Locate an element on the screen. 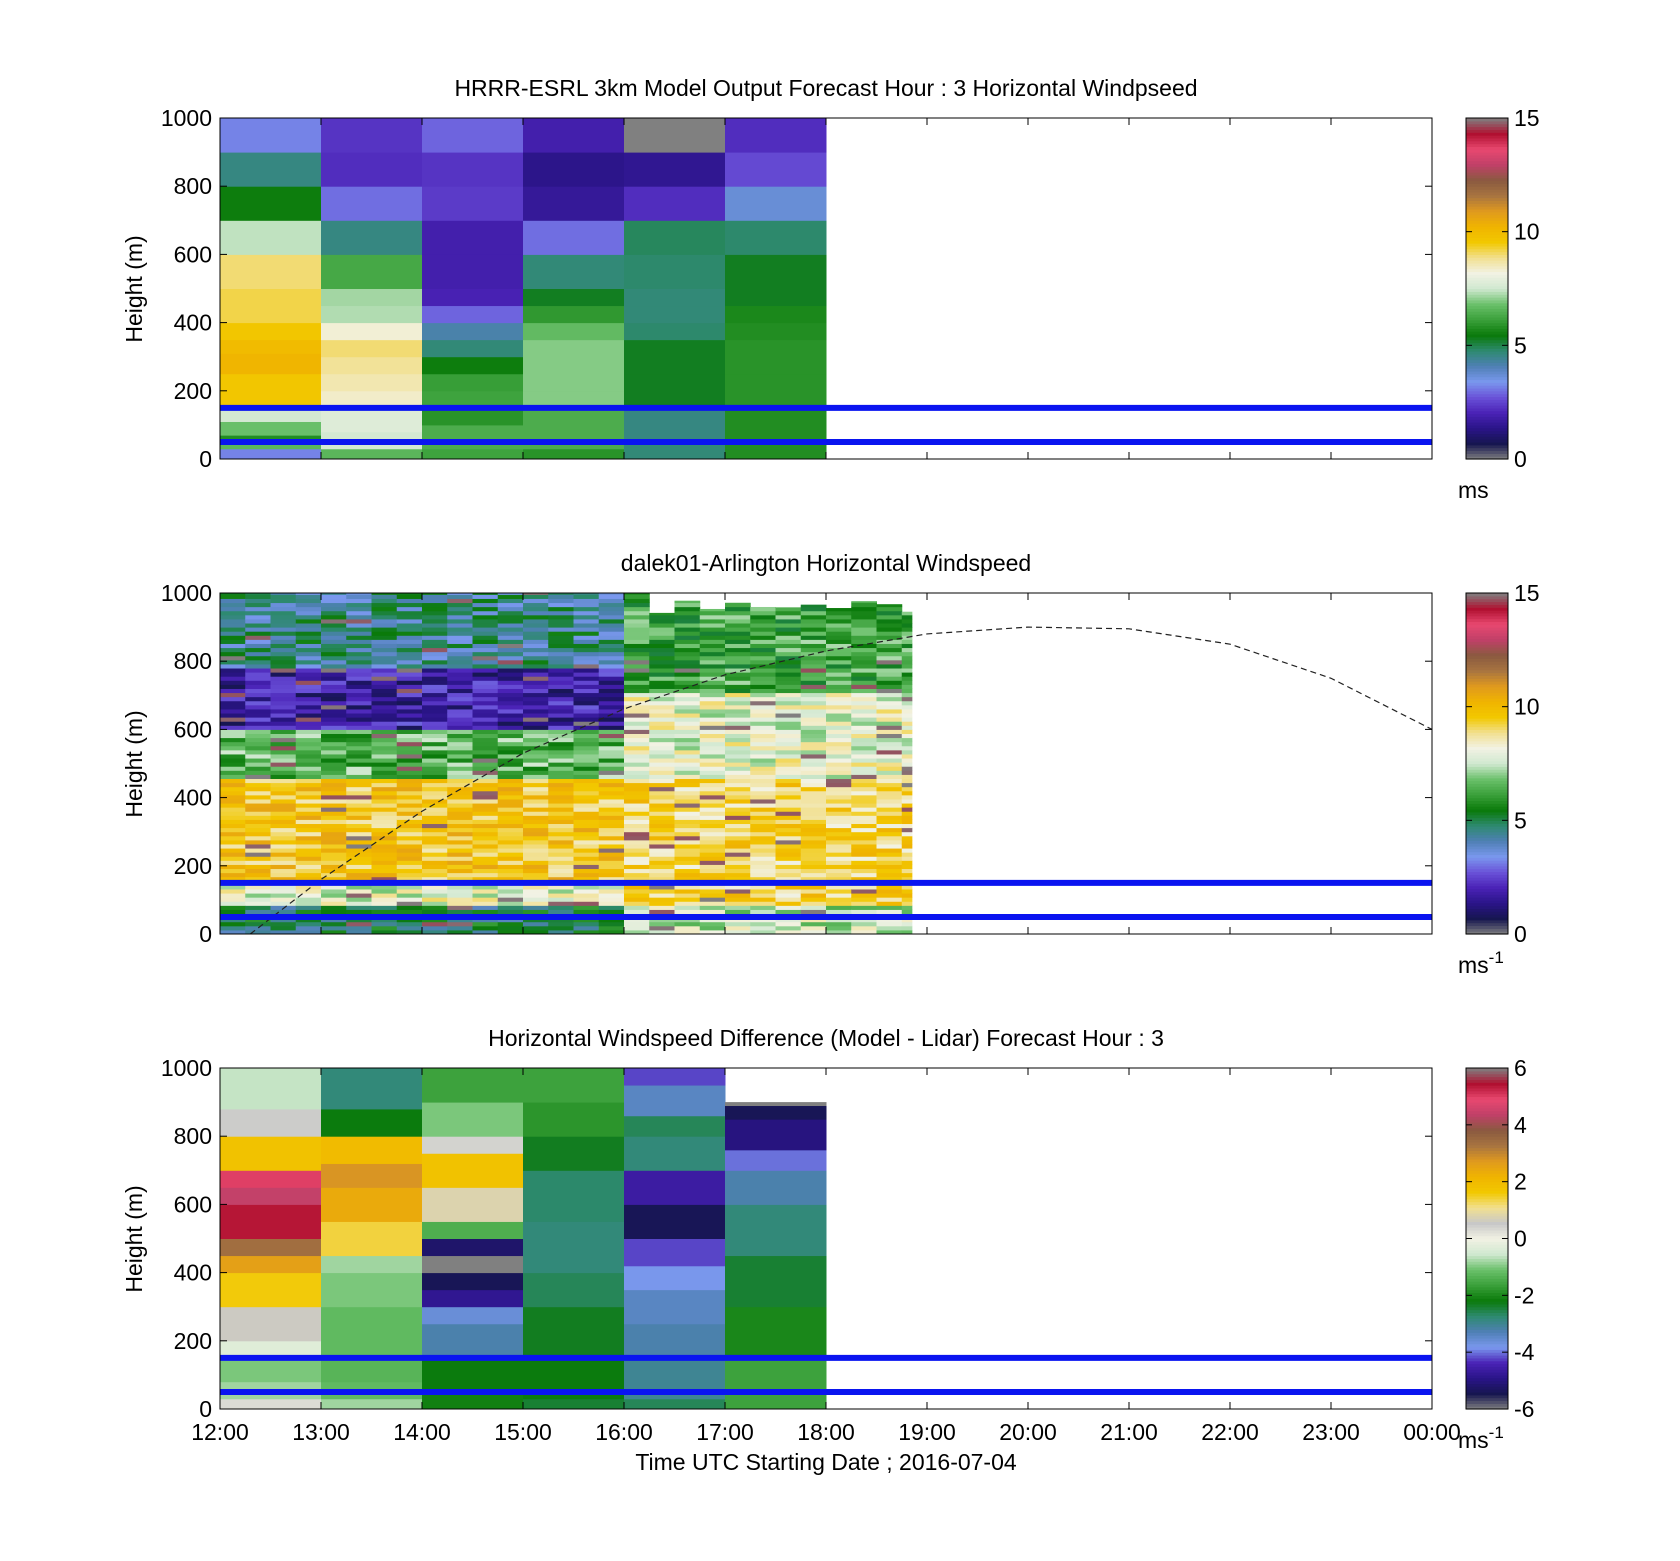  colorbar-tick-label: -4 is located at coordinates (1524, 1352).